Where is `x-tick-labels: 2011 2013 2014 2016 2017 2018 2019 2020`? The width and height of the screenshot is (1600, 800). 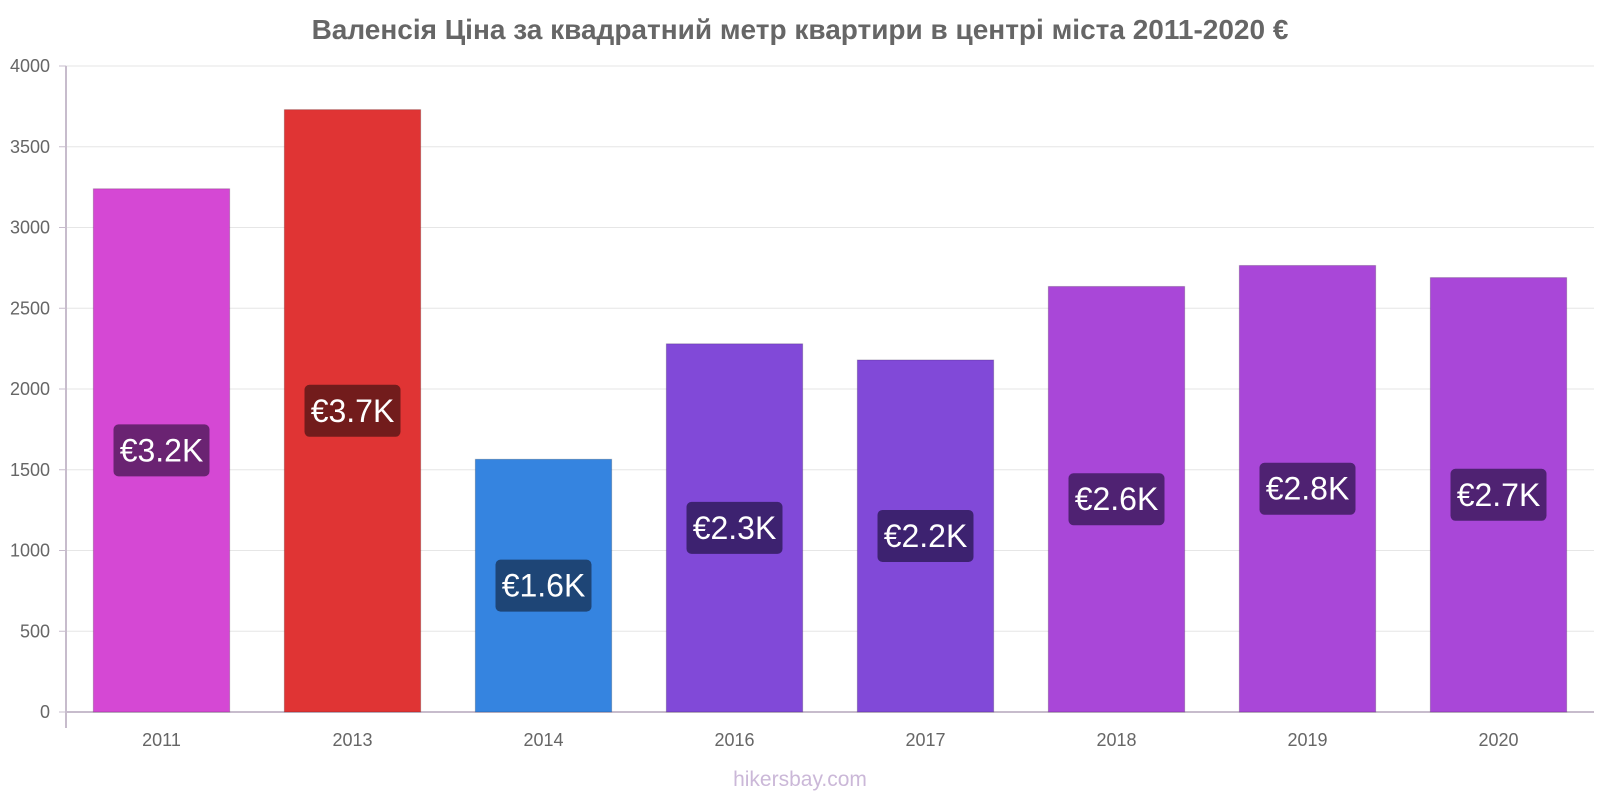
x-tick-labels: 2011 2013 2014 2016 2017 2018 2019 2020 is located at coordinates (830, 740).